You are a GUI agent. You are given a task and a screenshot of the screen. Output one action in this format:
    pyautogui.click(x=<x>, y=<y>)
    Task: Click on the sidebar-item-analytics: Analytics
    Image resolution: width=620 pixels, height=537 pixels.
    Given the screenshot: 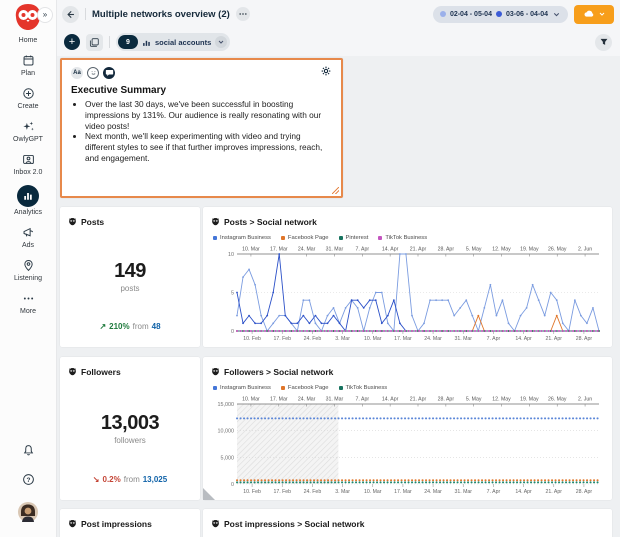 What is the action you would take?
    pyautogui.click(x=28, y=201)
    